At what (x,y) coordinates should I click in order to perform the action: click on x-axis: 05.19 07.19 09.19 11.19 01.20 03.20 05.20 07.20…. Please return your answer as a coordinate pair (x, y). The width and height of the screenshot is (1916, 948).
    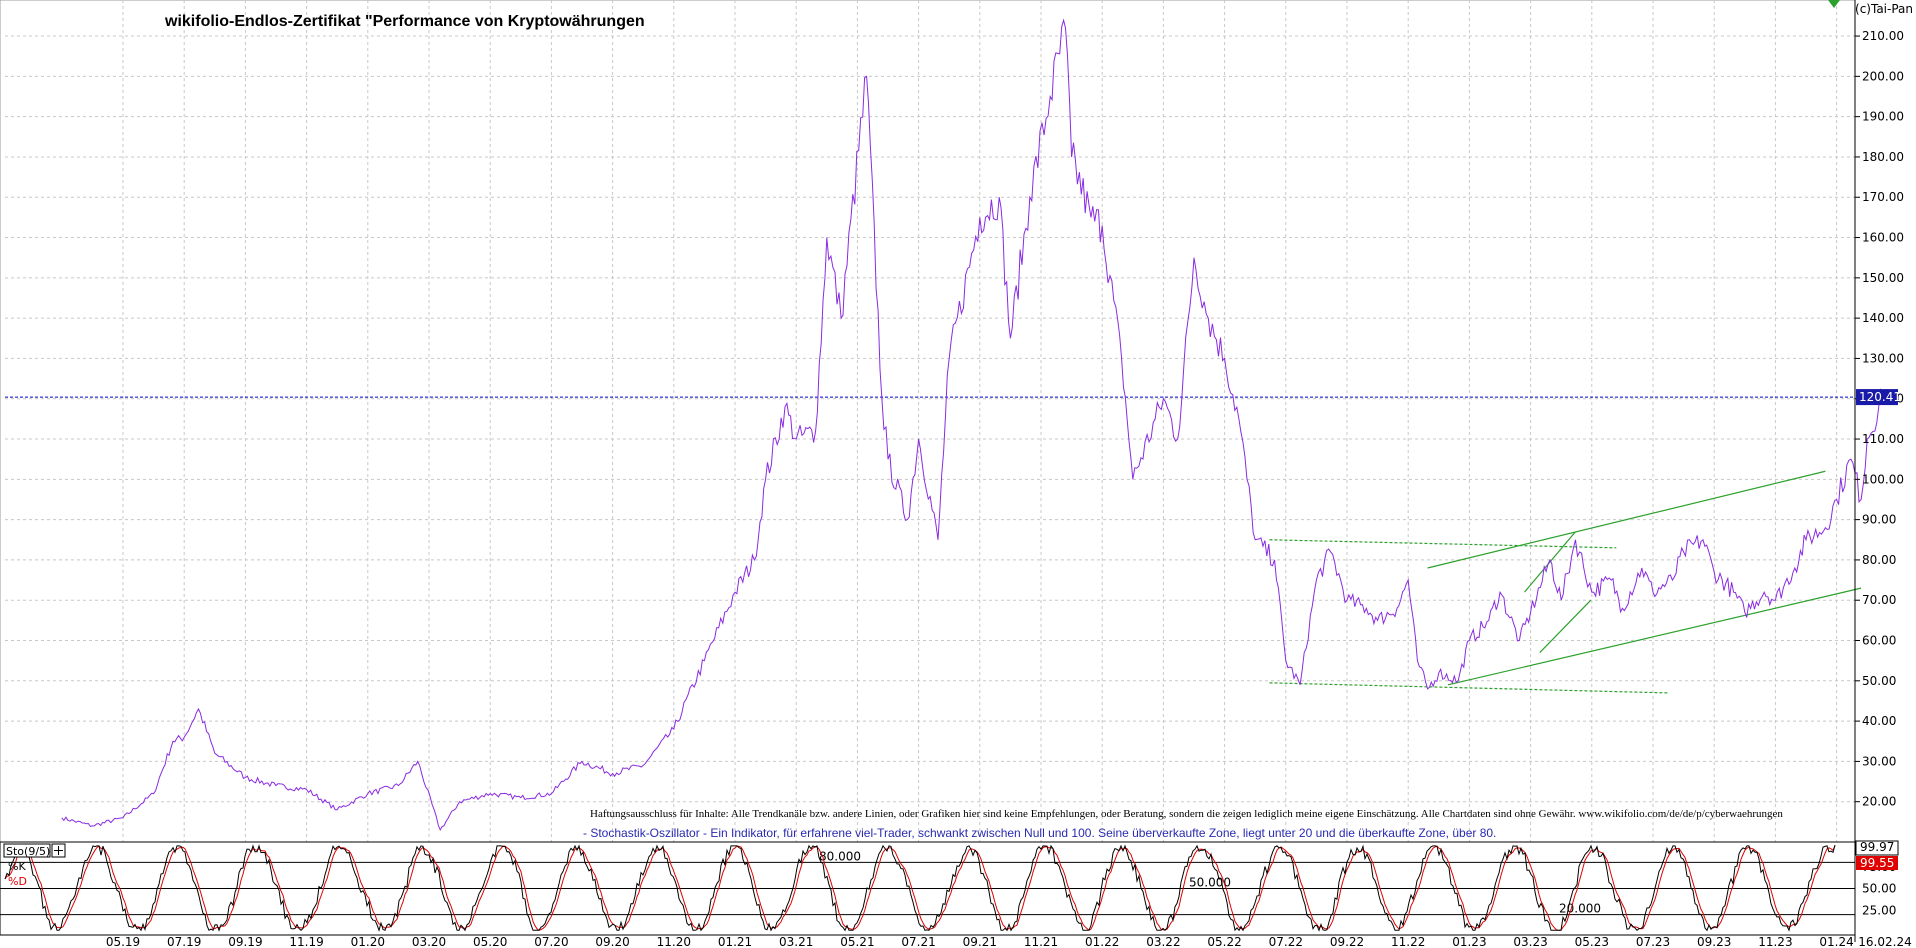
    Looking at the image, I should click on (956, 941).